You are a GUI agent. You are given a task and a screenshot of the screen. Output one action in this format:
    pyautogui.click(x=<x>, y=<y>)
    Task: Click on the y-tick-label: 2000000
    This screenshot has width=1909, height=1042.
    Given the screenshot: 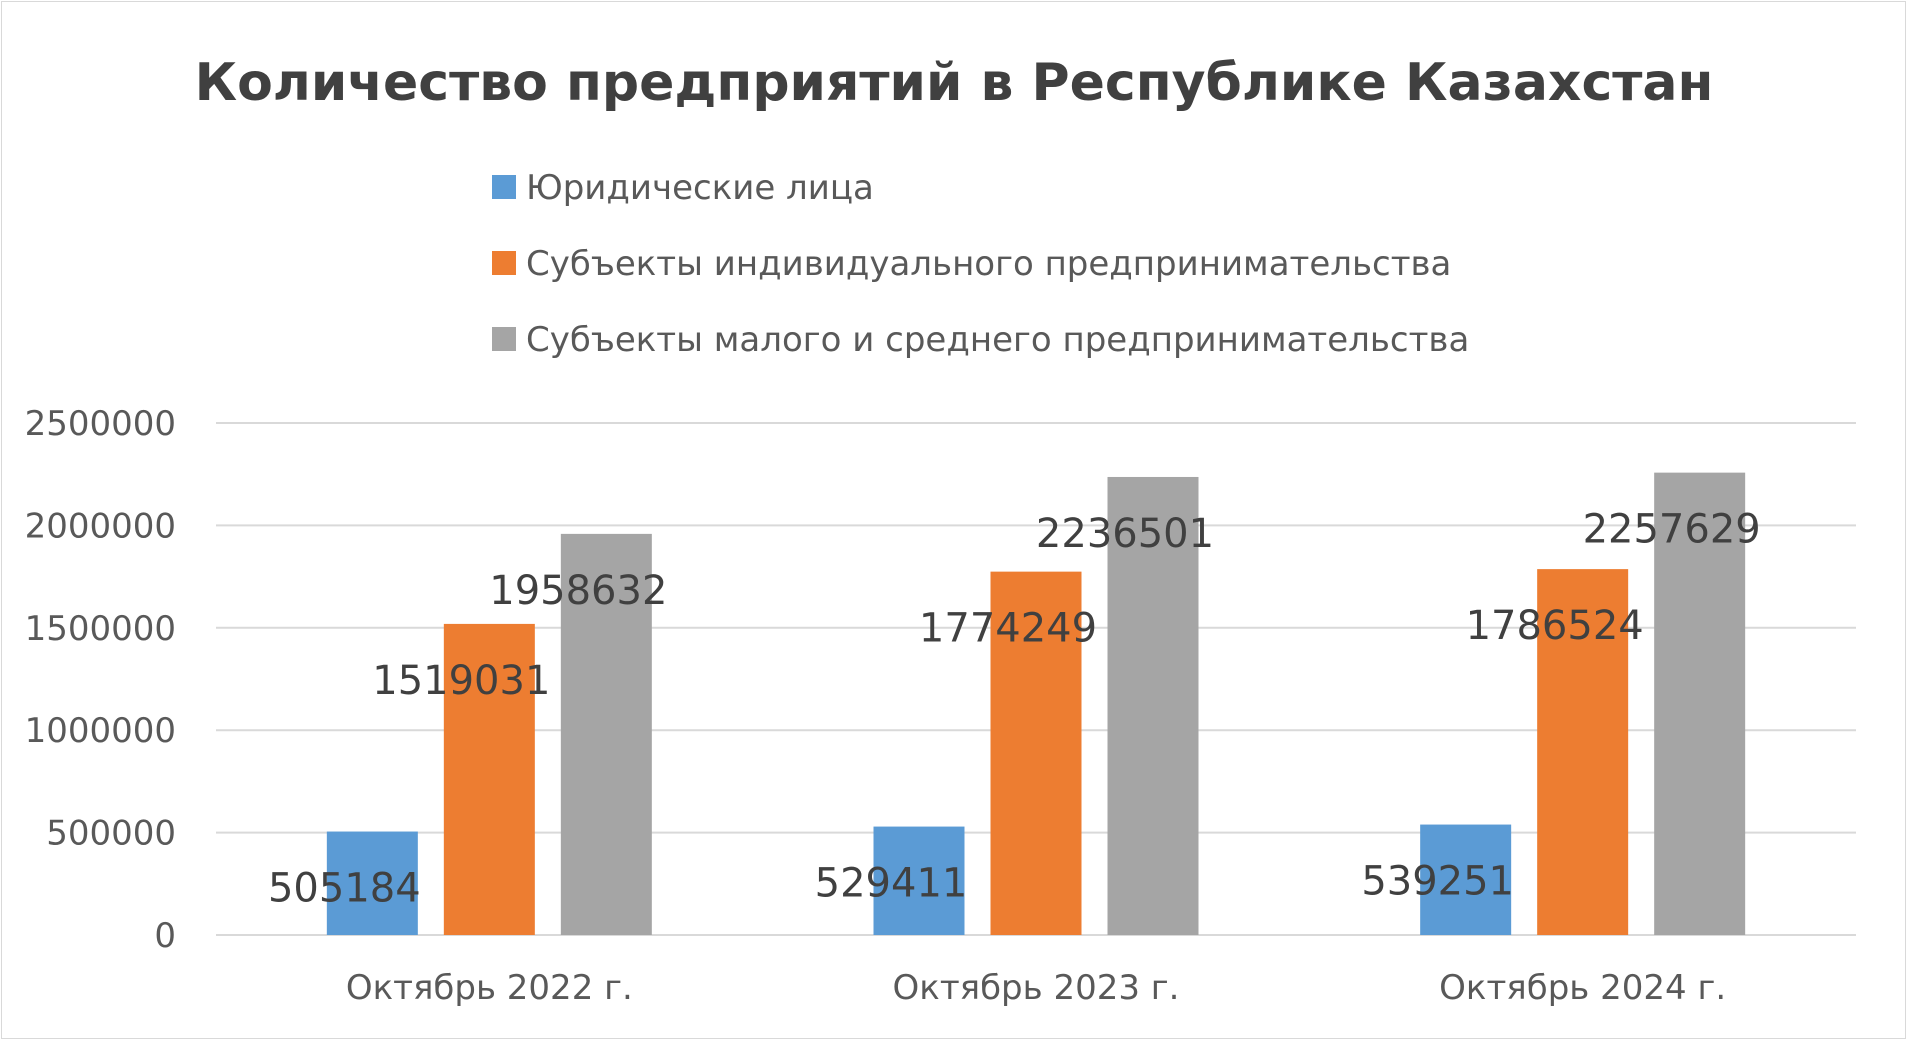 What is the action you would take?
    pyautogui.click(x=100, y=526)
    